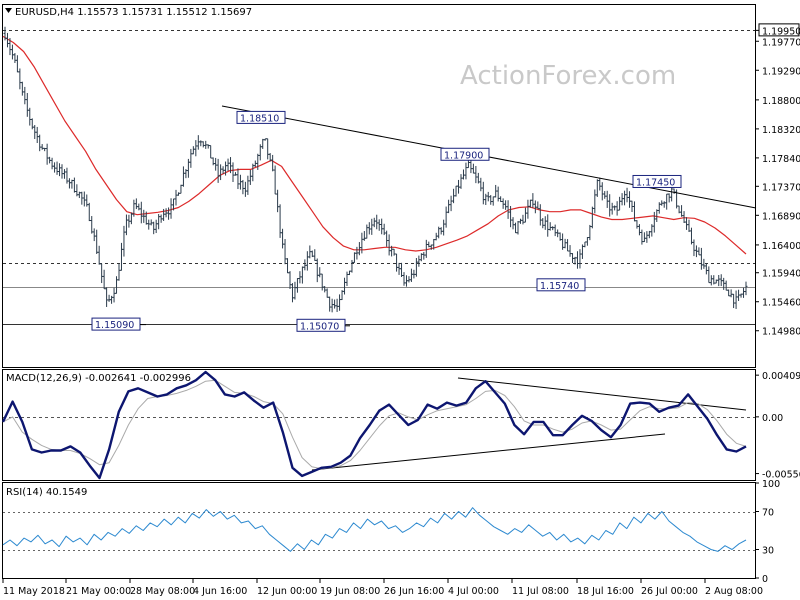  I want to click on macd-upper-trendline, so click(602, 394).